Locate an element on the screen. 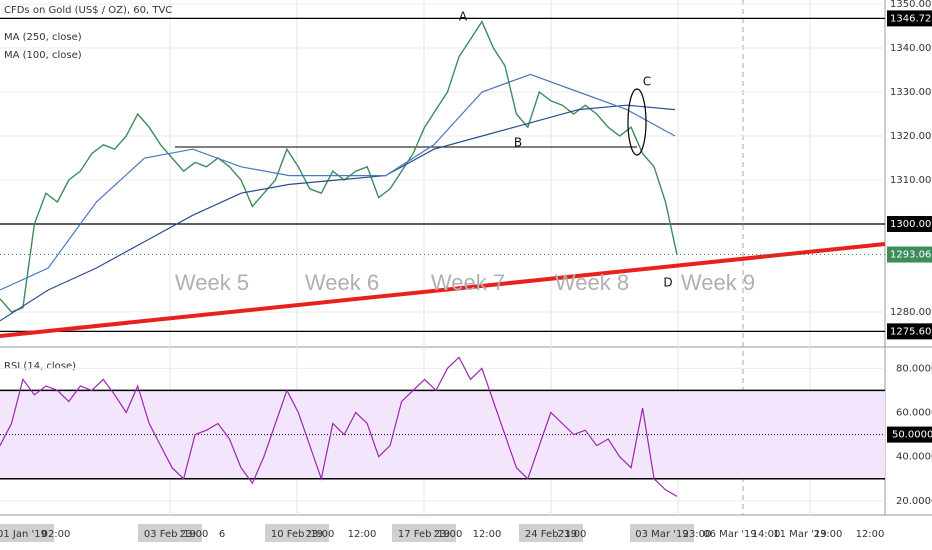  ma-legend: MA (250, close) is located at coordinates (43, 37).